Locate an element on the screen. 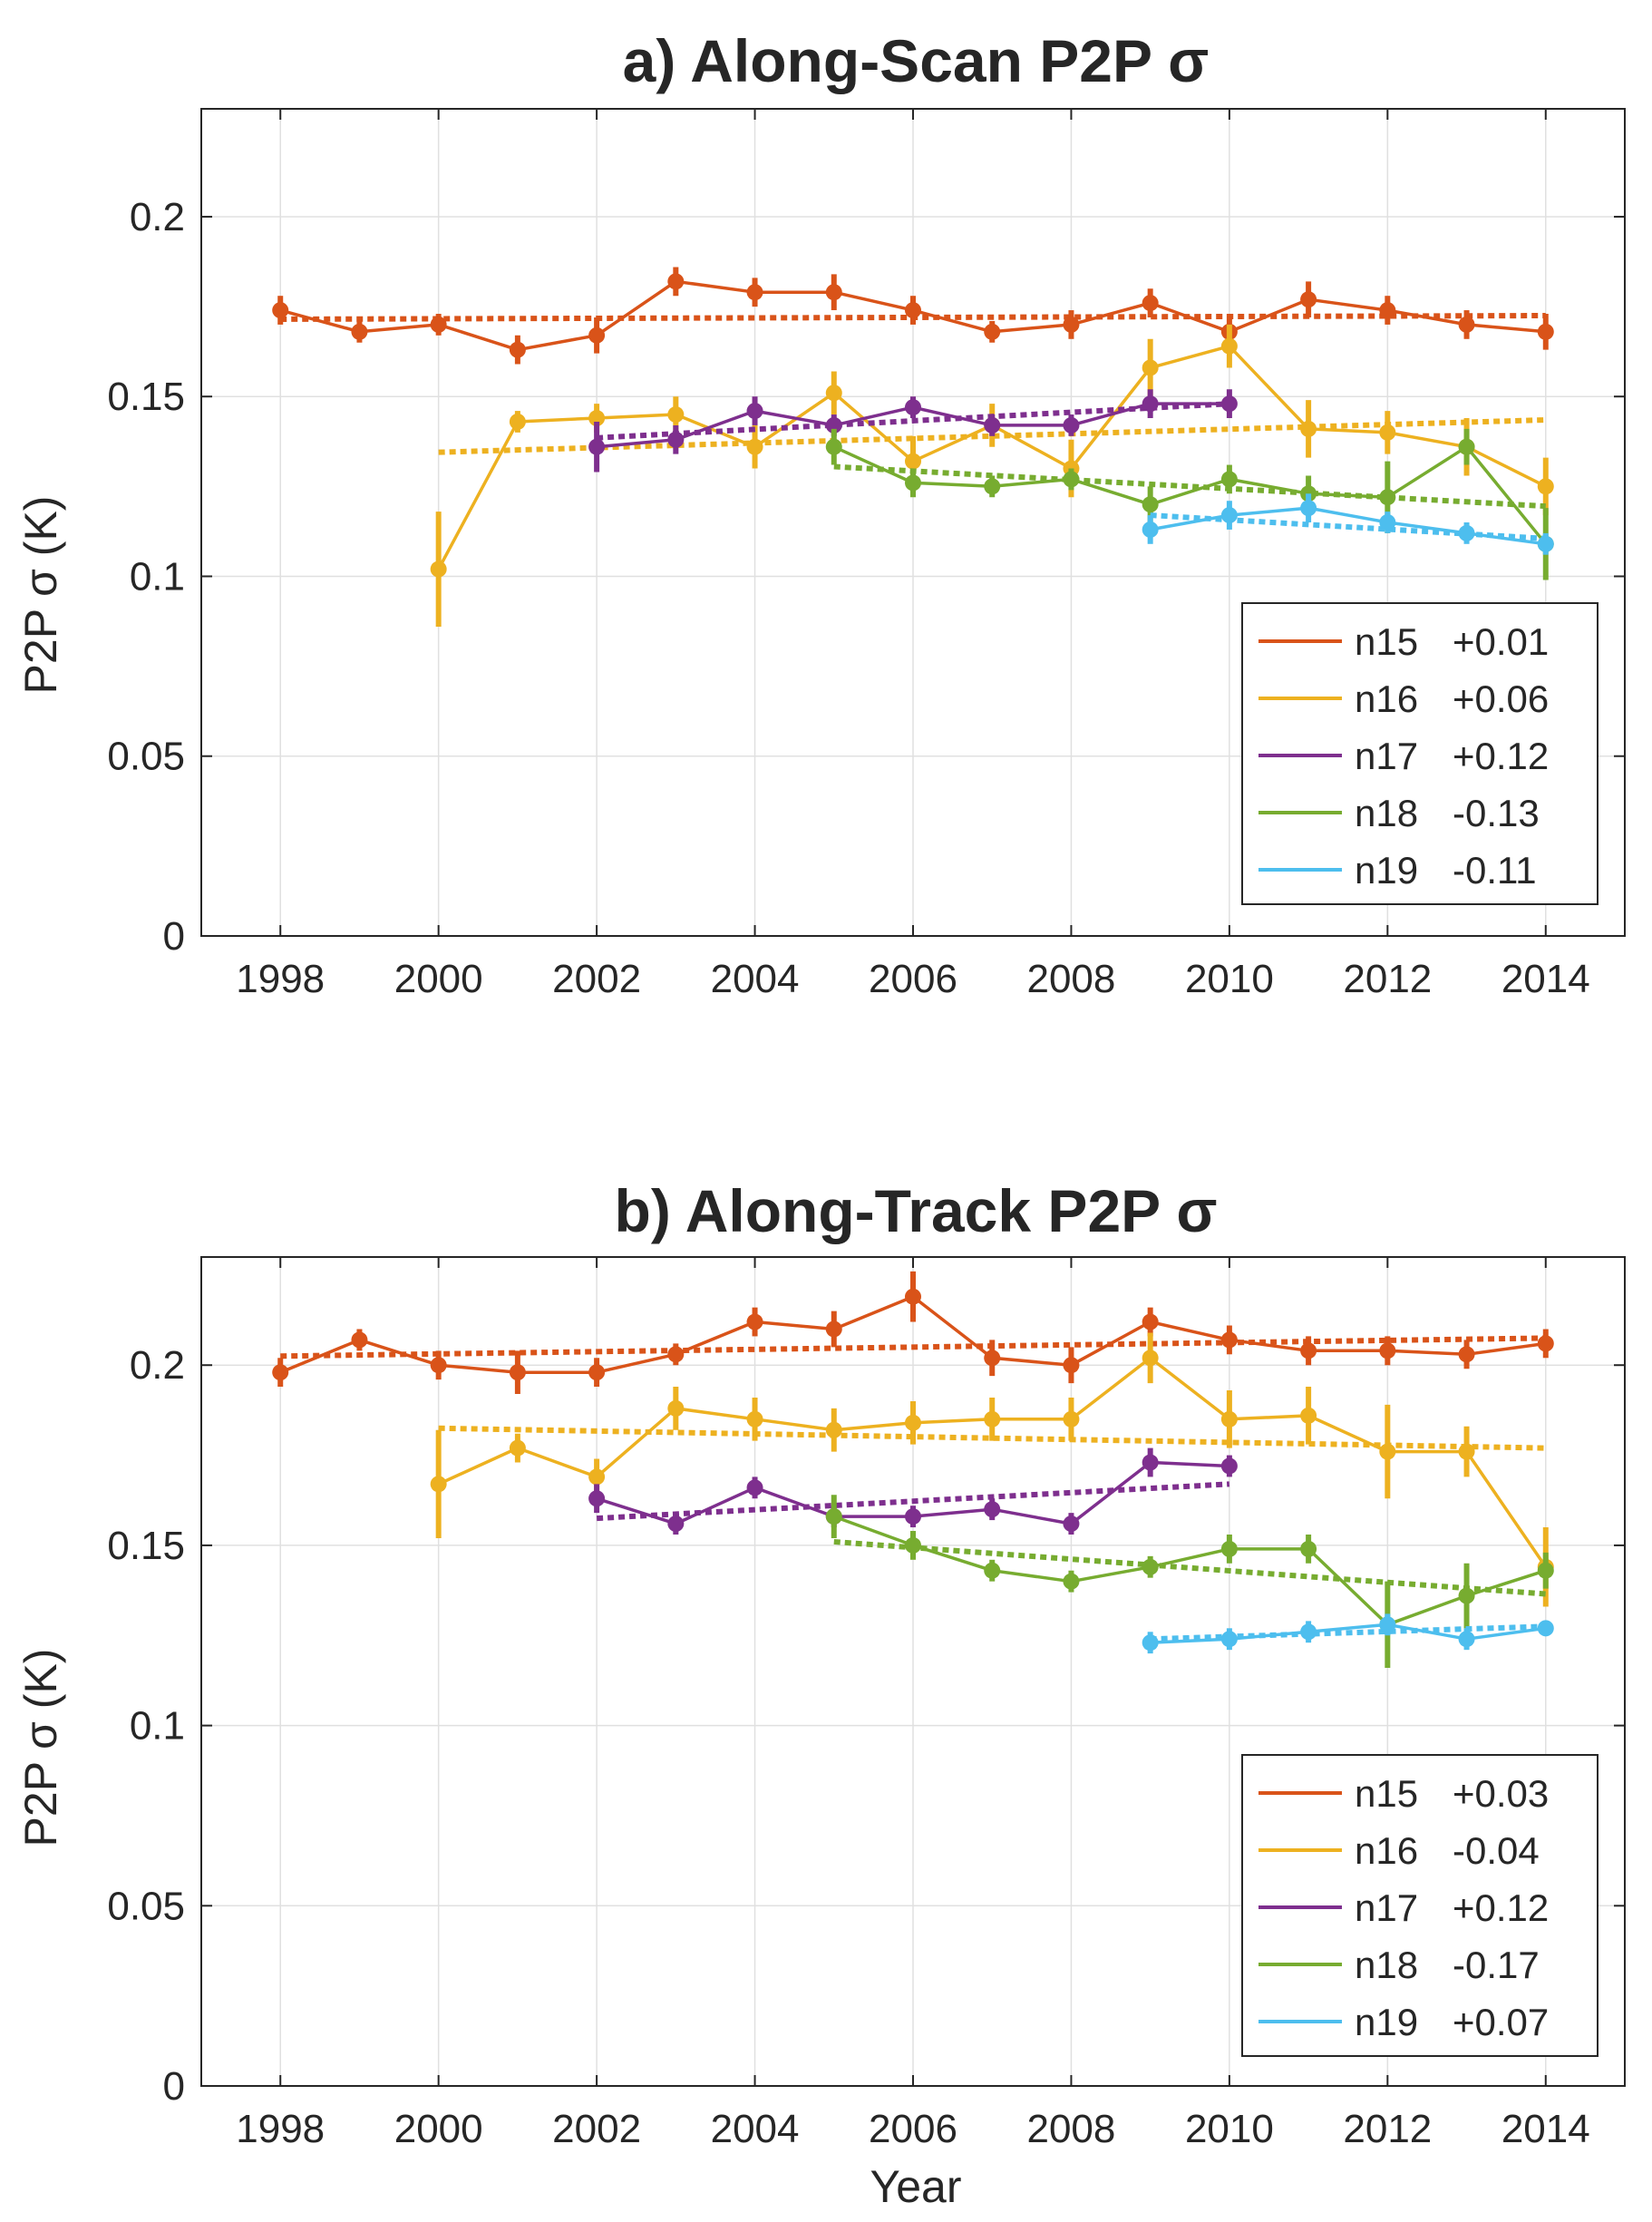 This screenshot has width=1652, height=2222. legend-label-b-n16: n16 is located at coordinates (1387, 1850).